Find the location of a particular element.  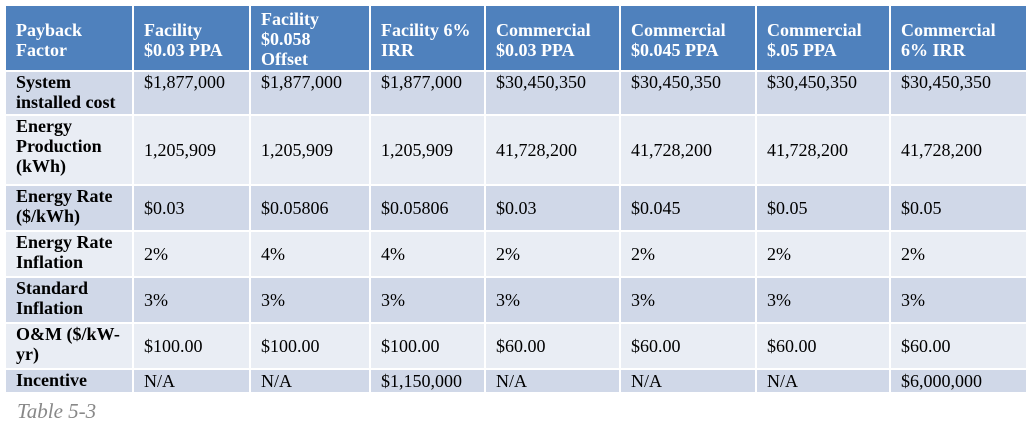

header-cell: Payback Factor is located at coordinates (69, 38).